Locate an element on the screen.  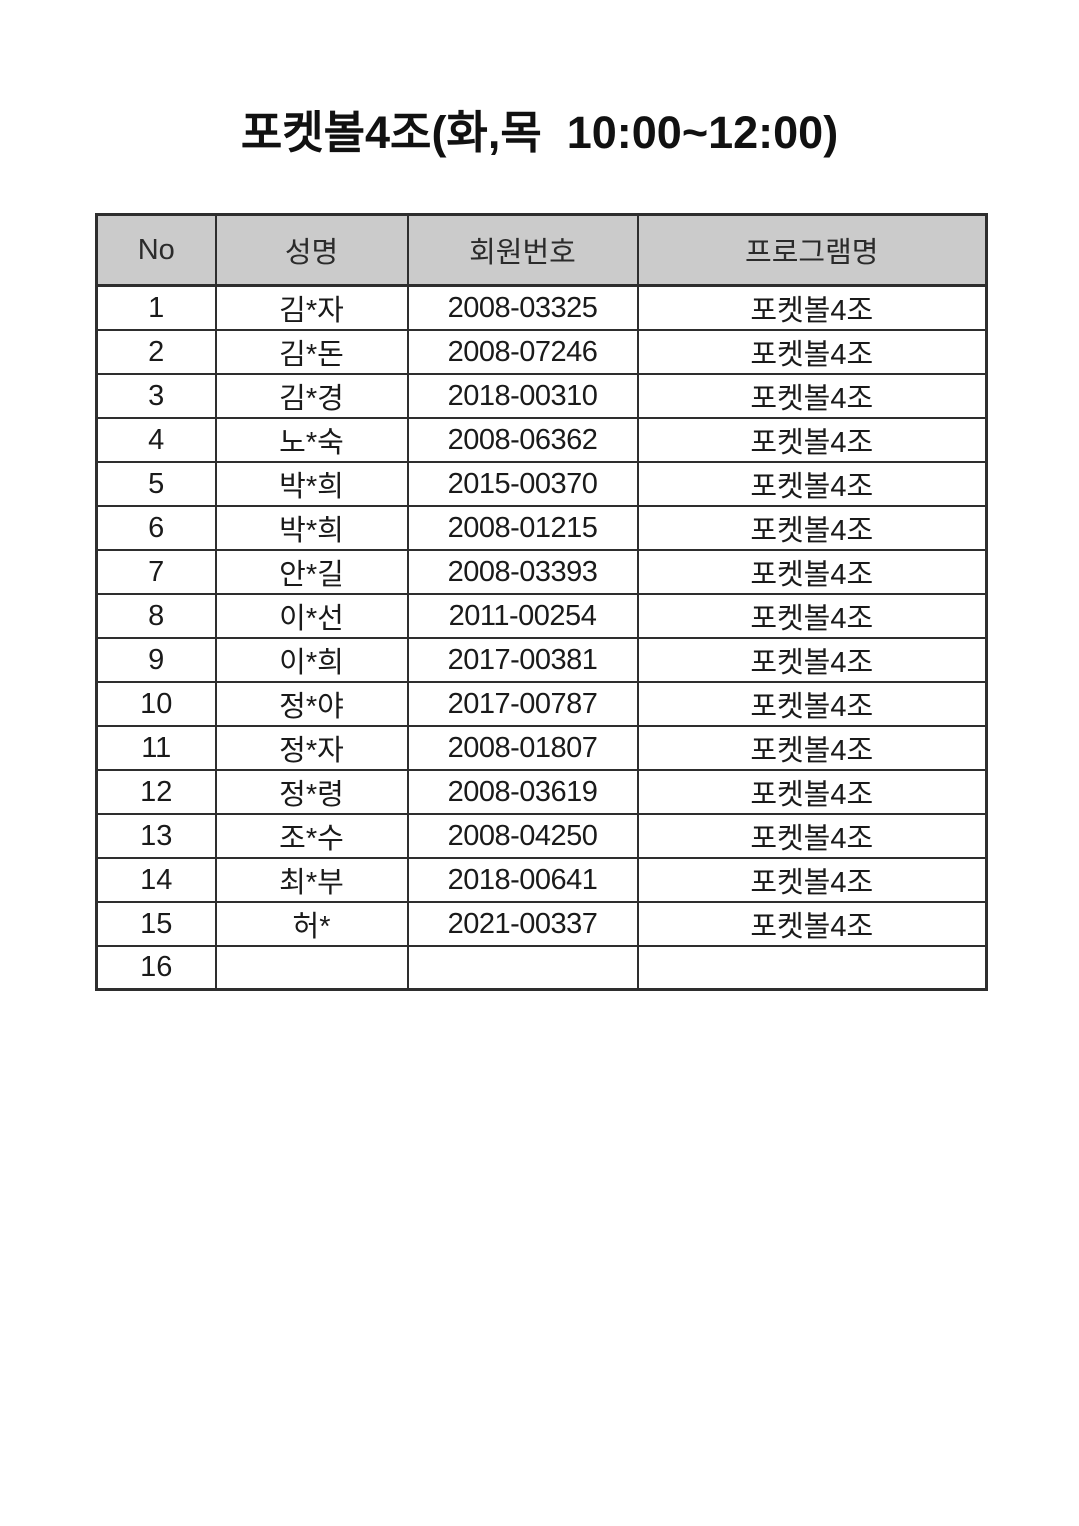
cell-no: 4 is located at coordinates (156, 440).